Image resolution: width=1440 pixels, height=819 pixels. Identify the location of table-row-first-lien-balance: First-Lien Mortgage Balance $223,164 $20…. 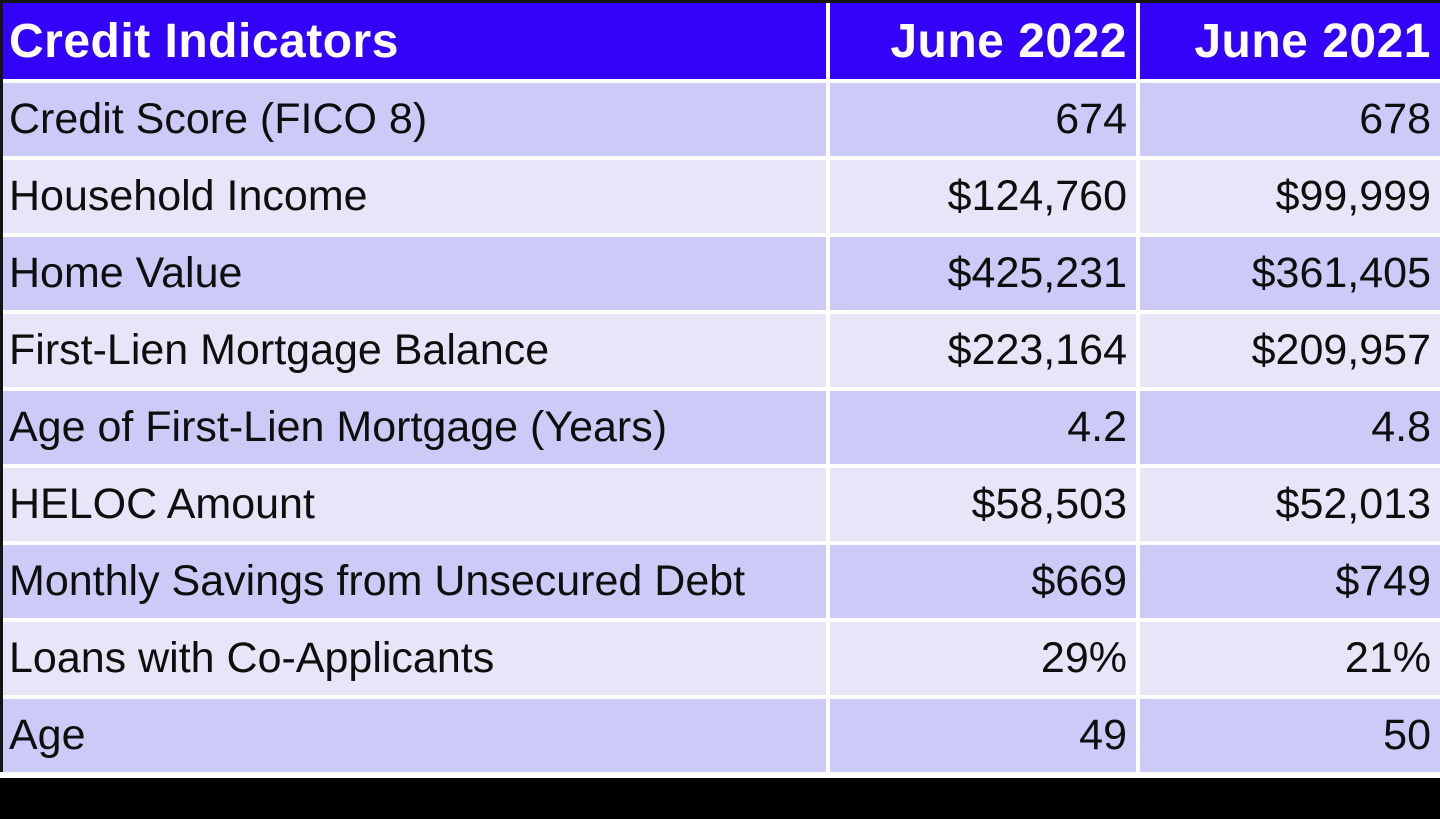
(721, 350).